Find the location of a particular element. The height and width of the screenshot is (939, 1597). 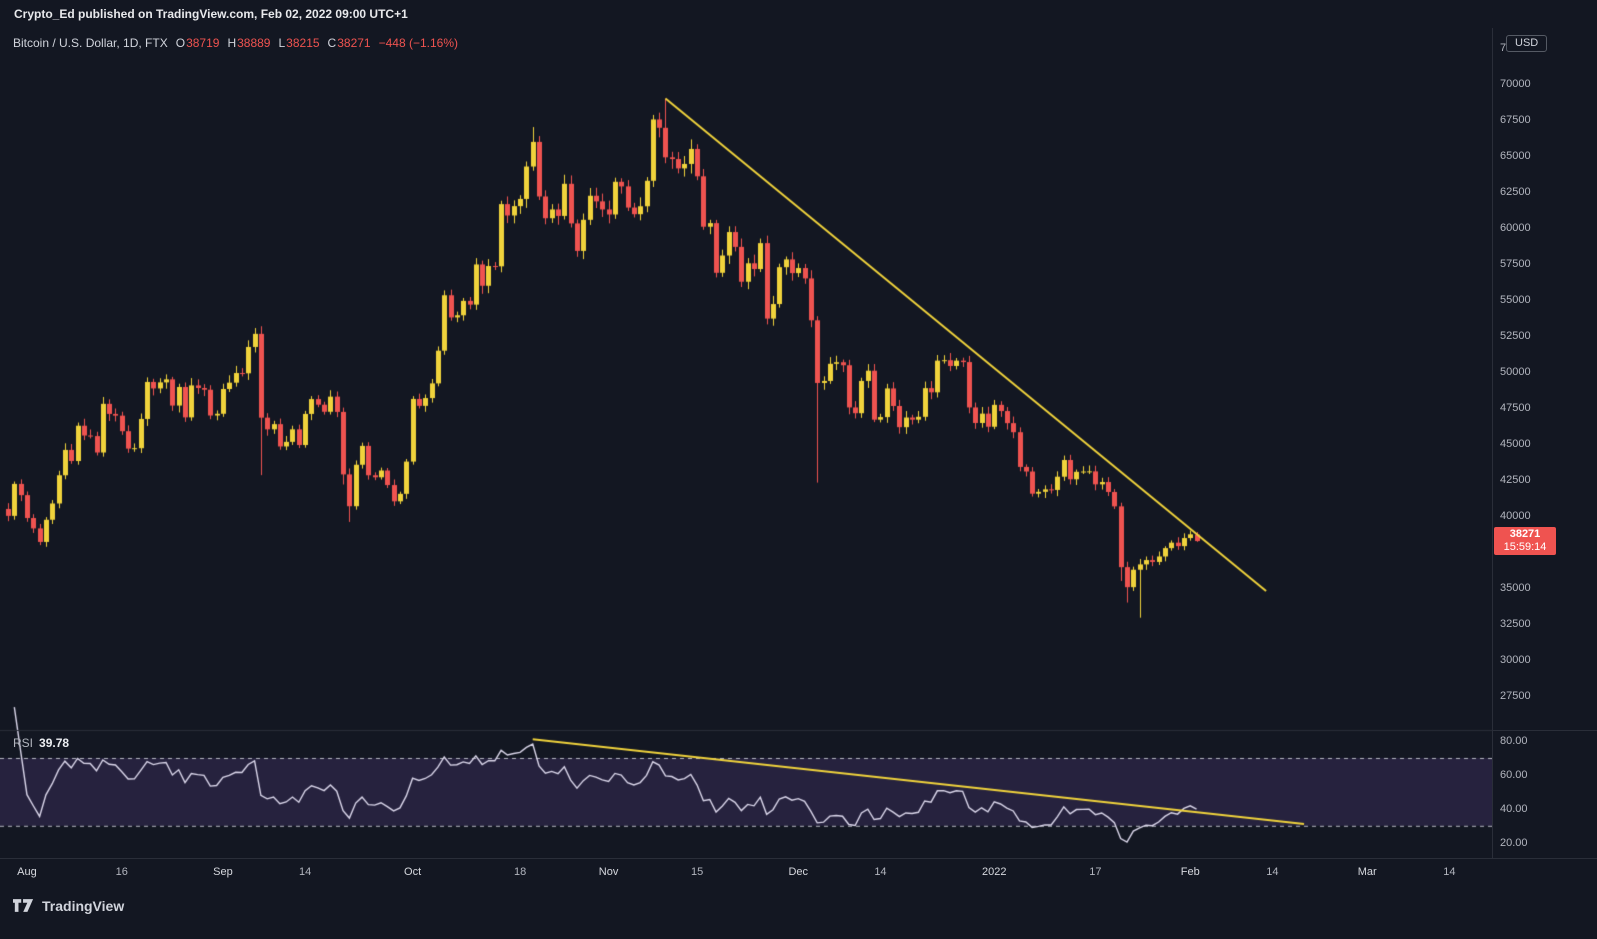

footer: TradingView is located at coordinates (798, 913).